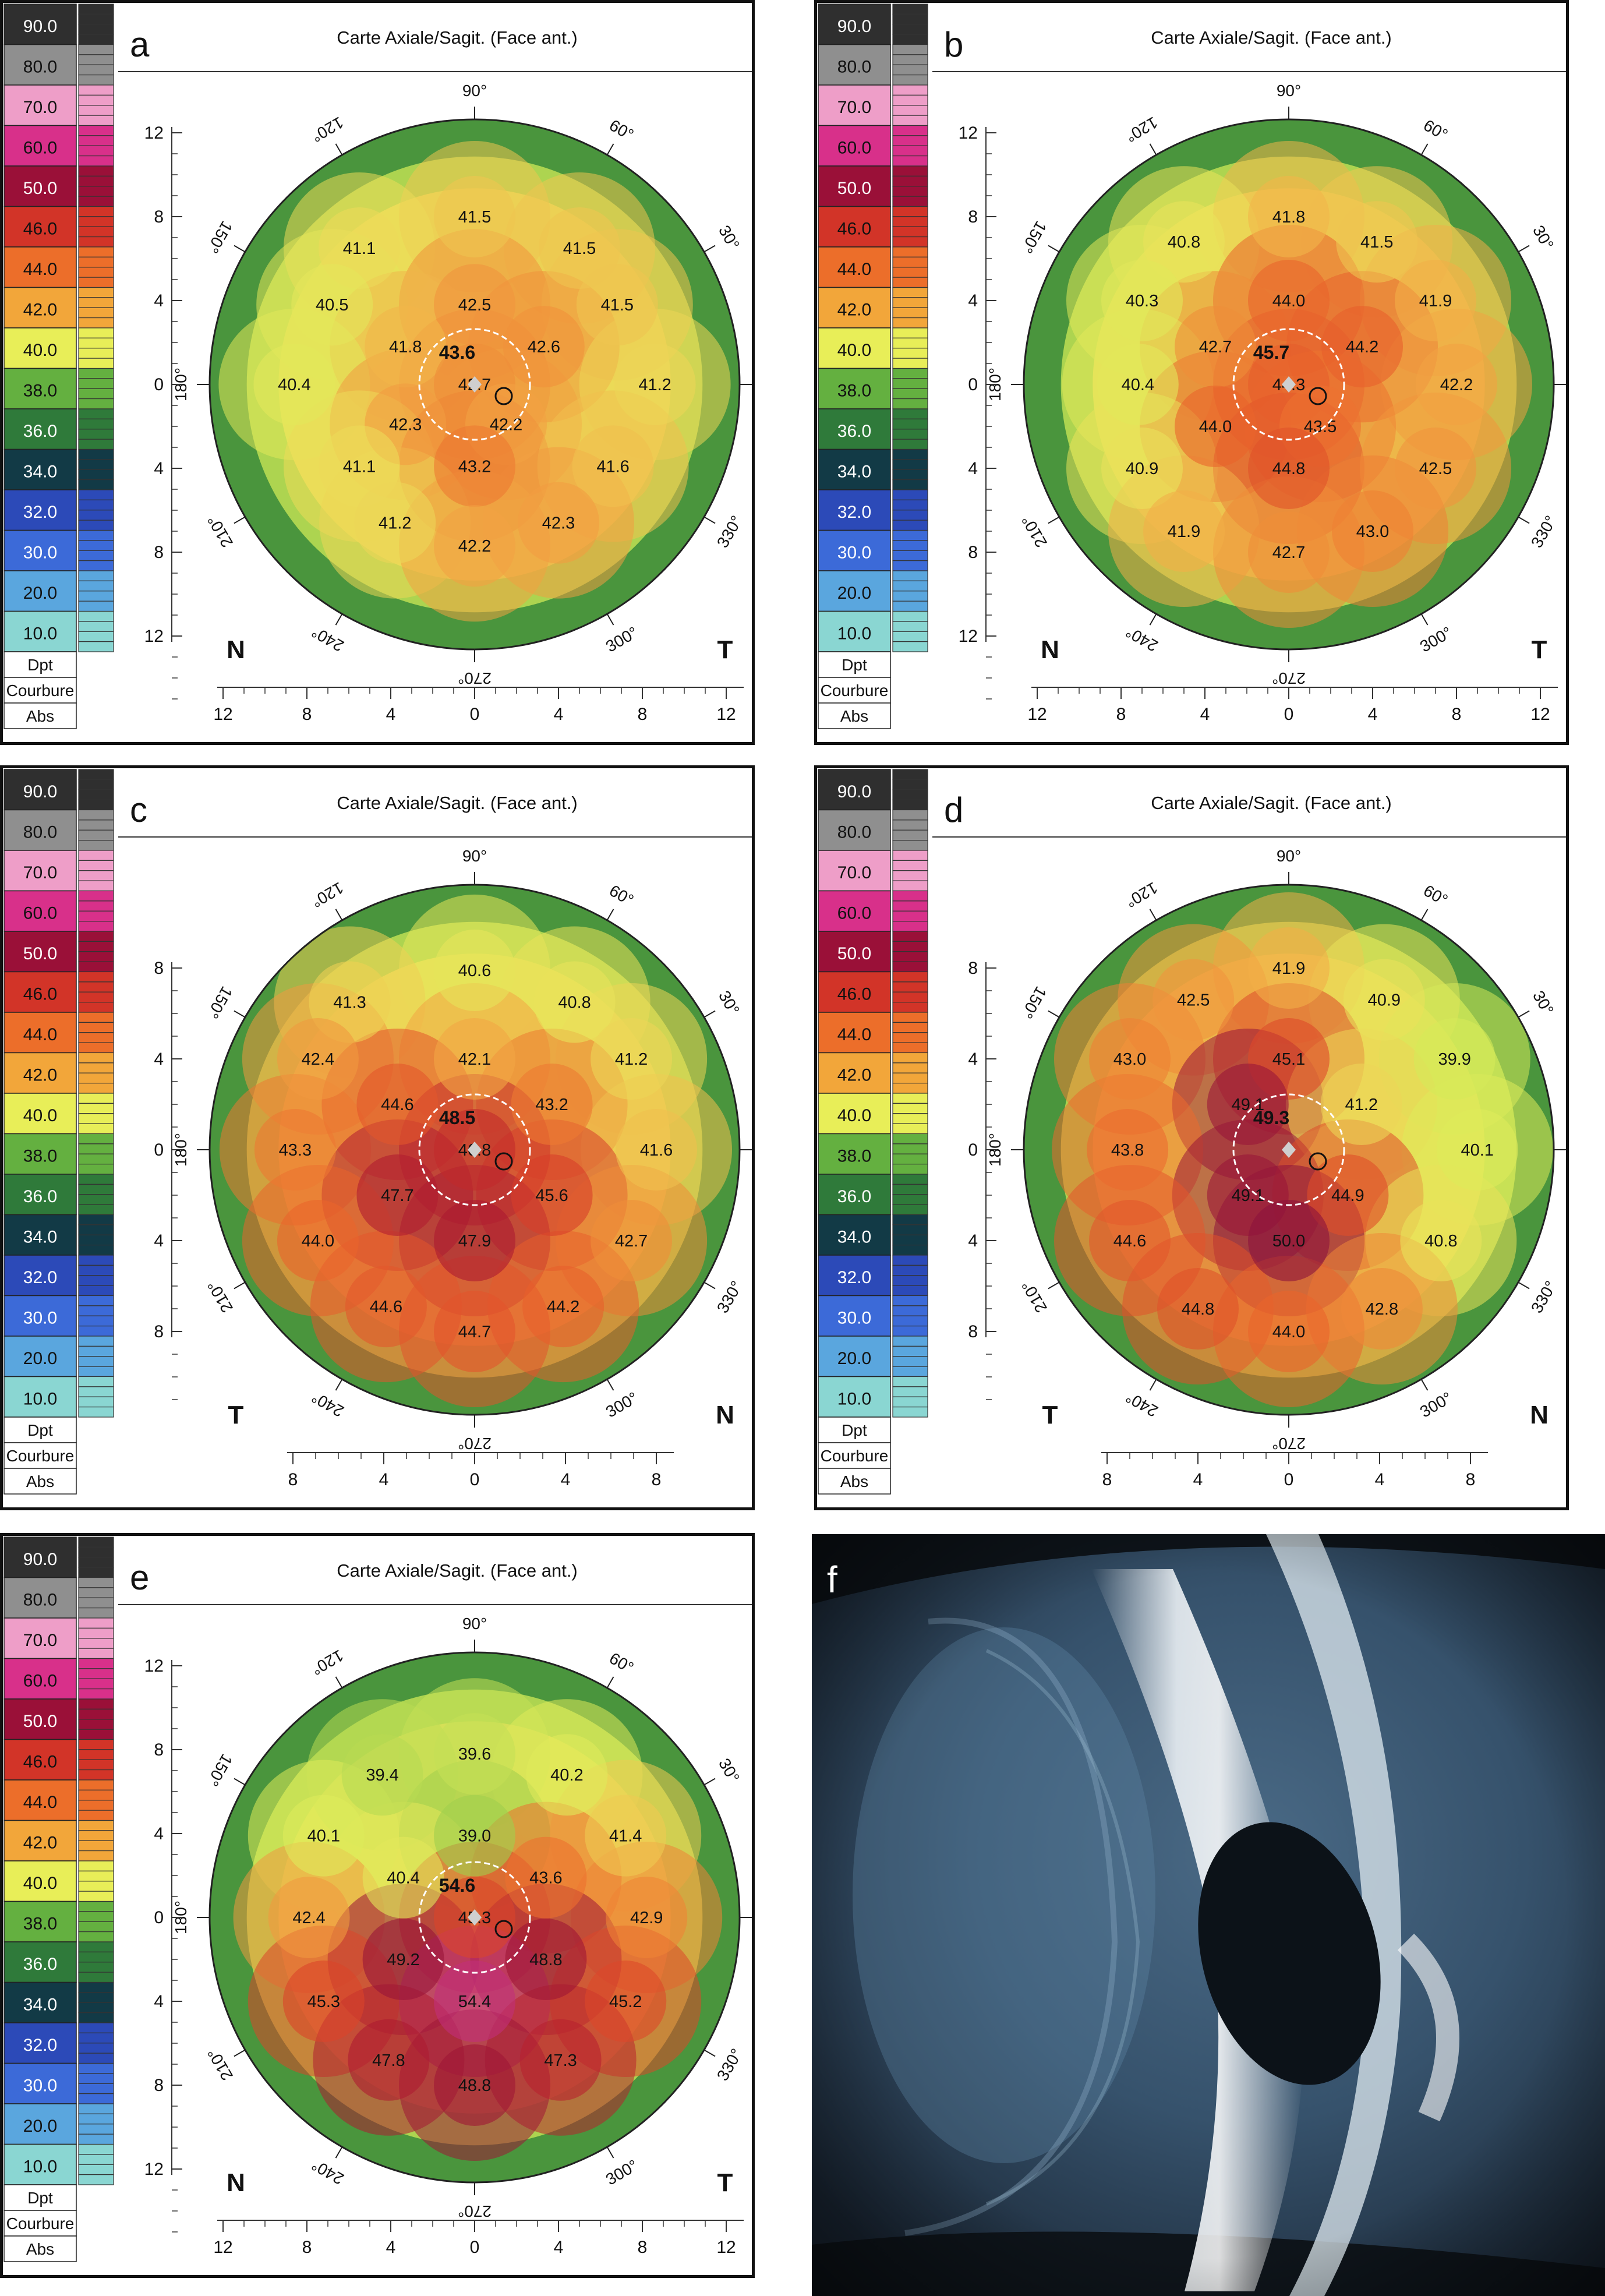 The height and width of the screenshot is (2296, 1605). Describe the element at coordinates (475, 2247) in the screenshot. I see `x-tick-label: 0` at that location.